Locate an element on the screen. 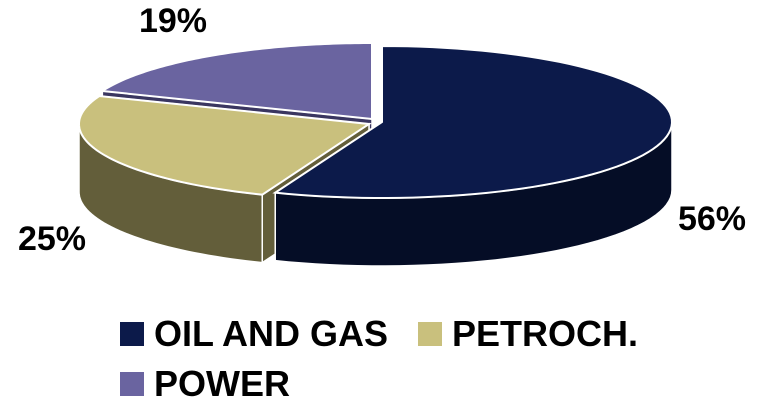 Image resolution: width=766 pixels, height=405 pixels. legend-swatch-petroch is located at coordinates (430, 334).